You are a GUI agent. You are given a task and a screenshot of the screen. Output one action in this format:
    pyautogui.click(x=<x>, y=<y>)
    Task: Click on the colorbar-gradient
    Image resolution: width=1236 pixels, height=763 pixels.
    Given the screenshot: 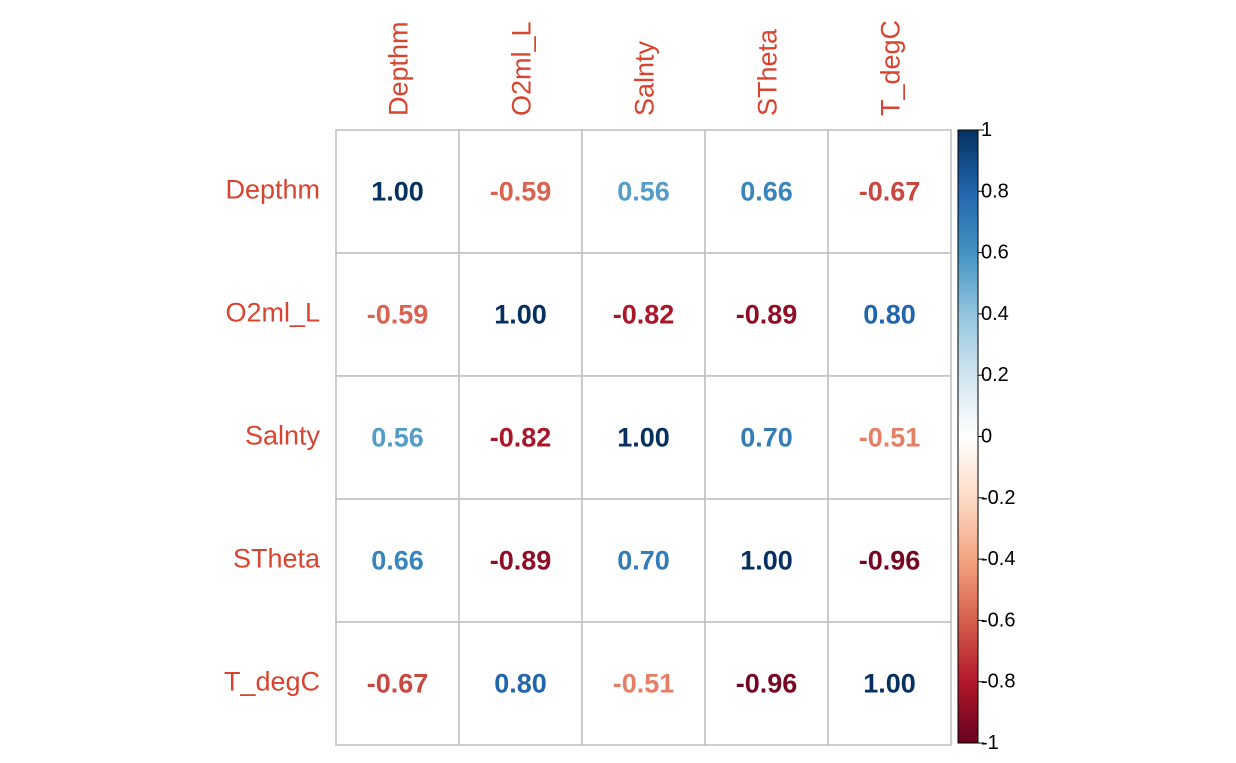 What is the action you would take?
    pyautogui.click(x=968, y=436)
    